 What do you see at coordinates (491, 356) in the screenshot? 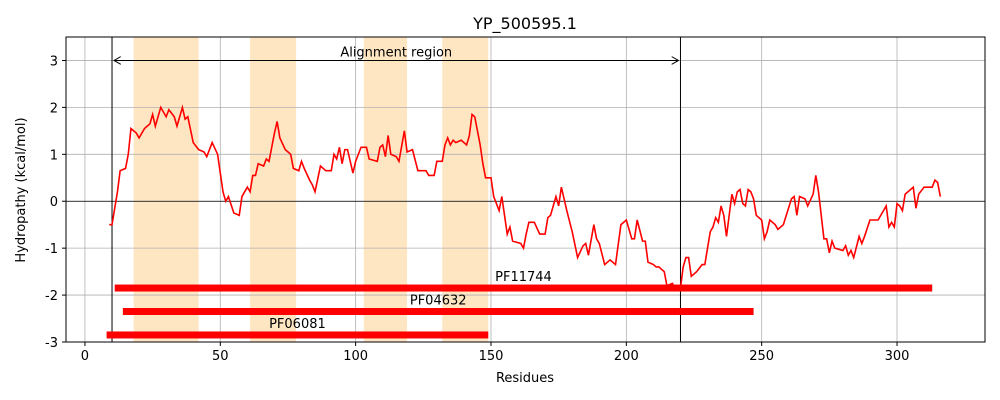
I see `x-tick-label: 150` at bounding box center [491, 356].